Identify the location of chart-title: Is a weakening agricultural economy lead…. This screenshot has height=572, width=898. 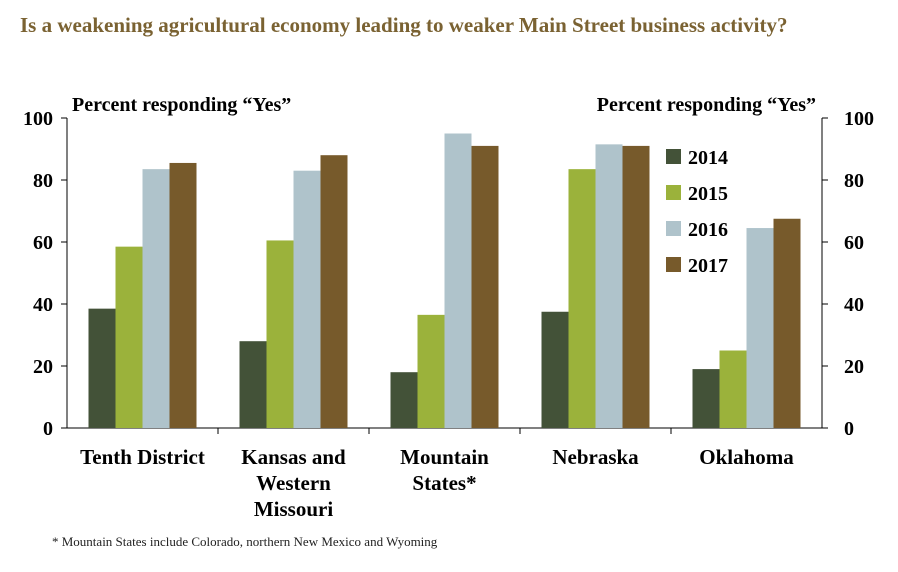
(404, 25).